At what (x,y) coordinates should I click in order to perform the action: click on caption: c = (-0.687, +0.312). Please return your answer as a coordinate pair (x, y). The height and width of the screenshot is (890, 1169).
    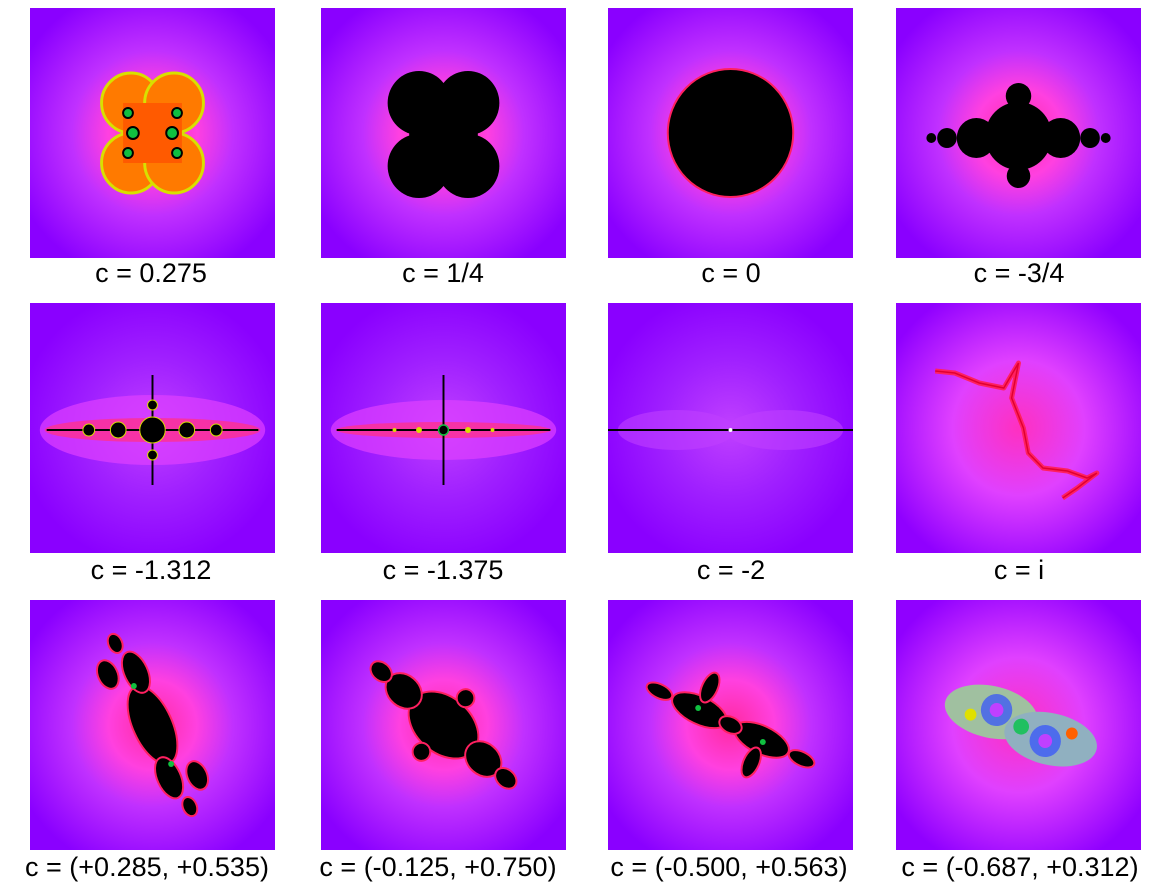
    Looking at the image, I should click on (1020, 867).